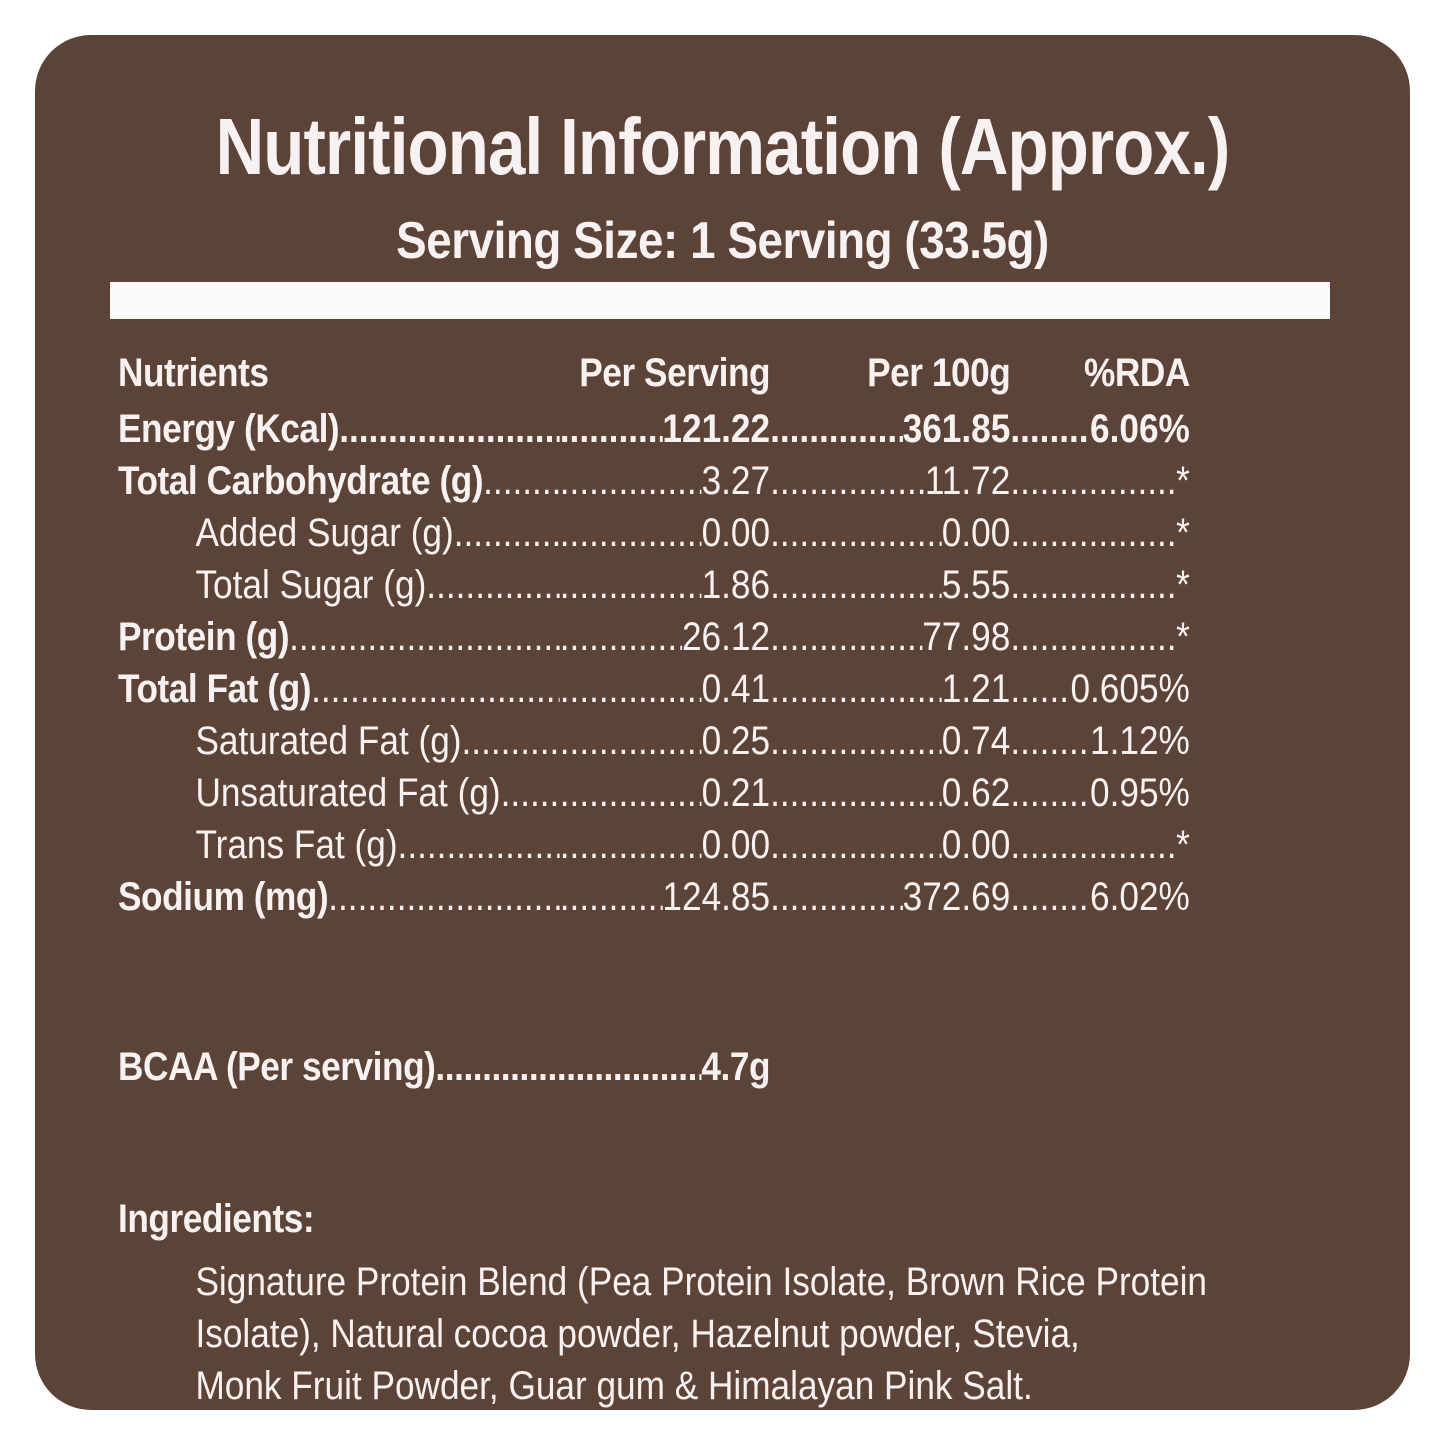 The width and height of the screenshot is (1445, 1445). Describe the element at coordinates (720, 300) in the screenshot. I see `divider-bar` at that location.